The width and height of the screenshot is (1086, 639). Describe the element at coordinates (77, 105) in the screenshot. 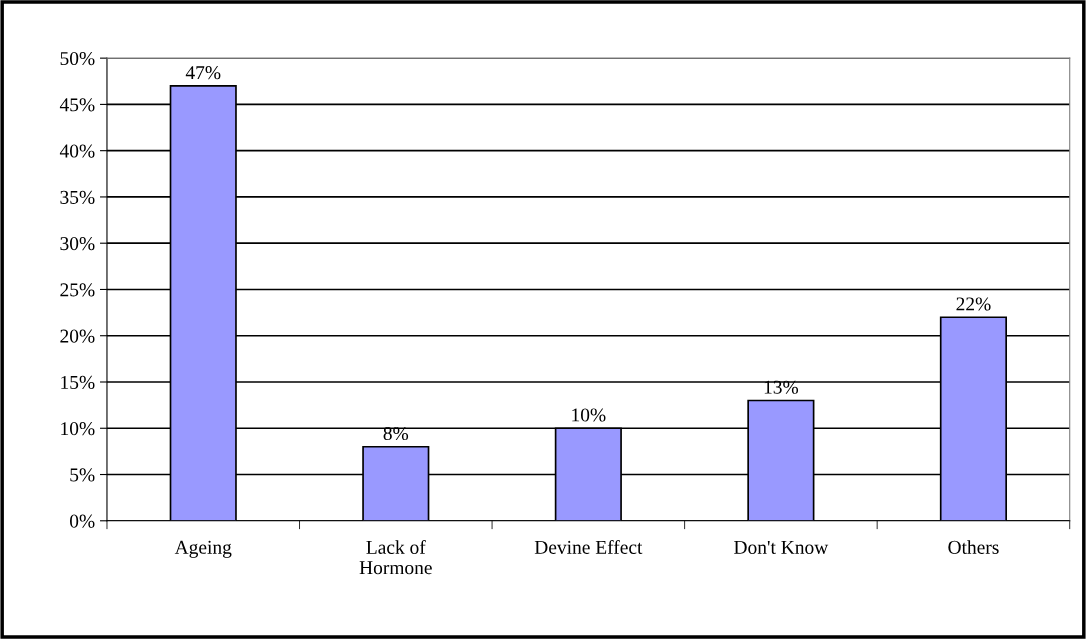

I see `y-tick-label: 45%` at that location.